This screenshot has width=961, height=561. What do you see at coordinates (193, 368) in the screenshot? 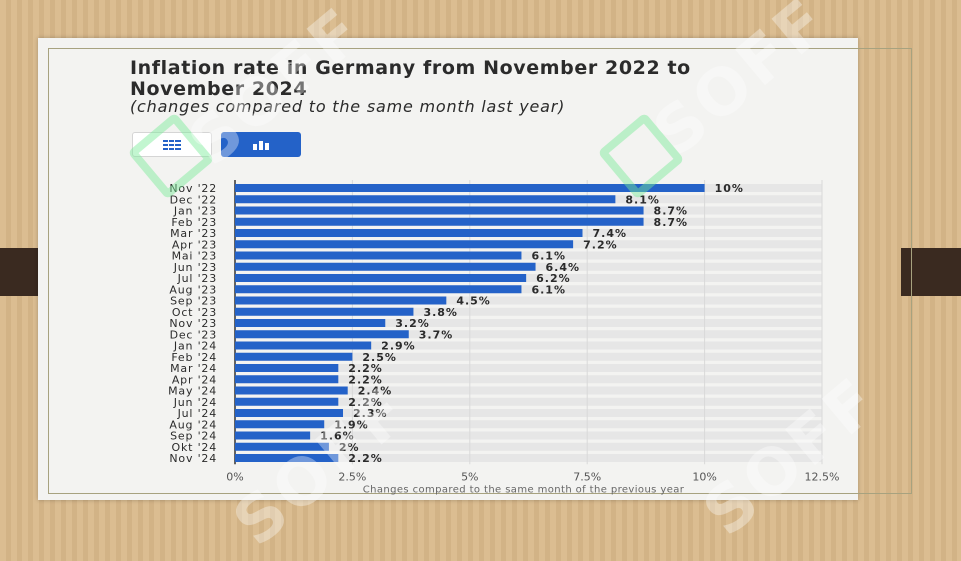
I see `category-label: Mar '24` at bounding box center [193, 368].